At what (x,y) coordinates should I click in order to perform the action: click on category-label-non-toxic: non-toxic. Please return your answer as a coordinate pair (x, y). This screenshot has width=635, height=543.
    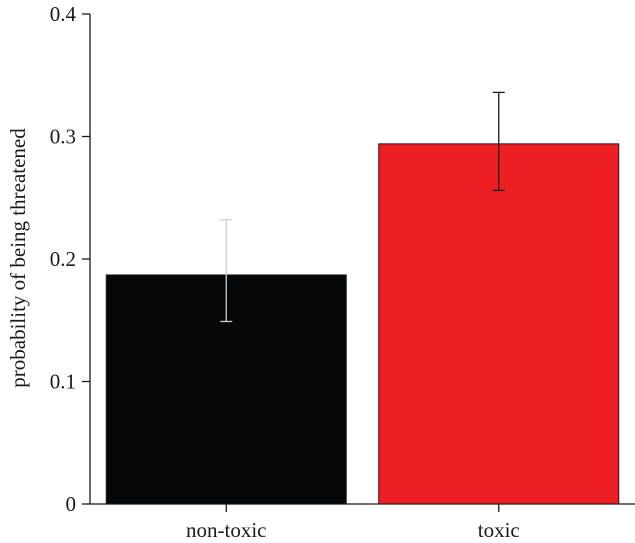
    Looking at the image, I should click on (226, 530).